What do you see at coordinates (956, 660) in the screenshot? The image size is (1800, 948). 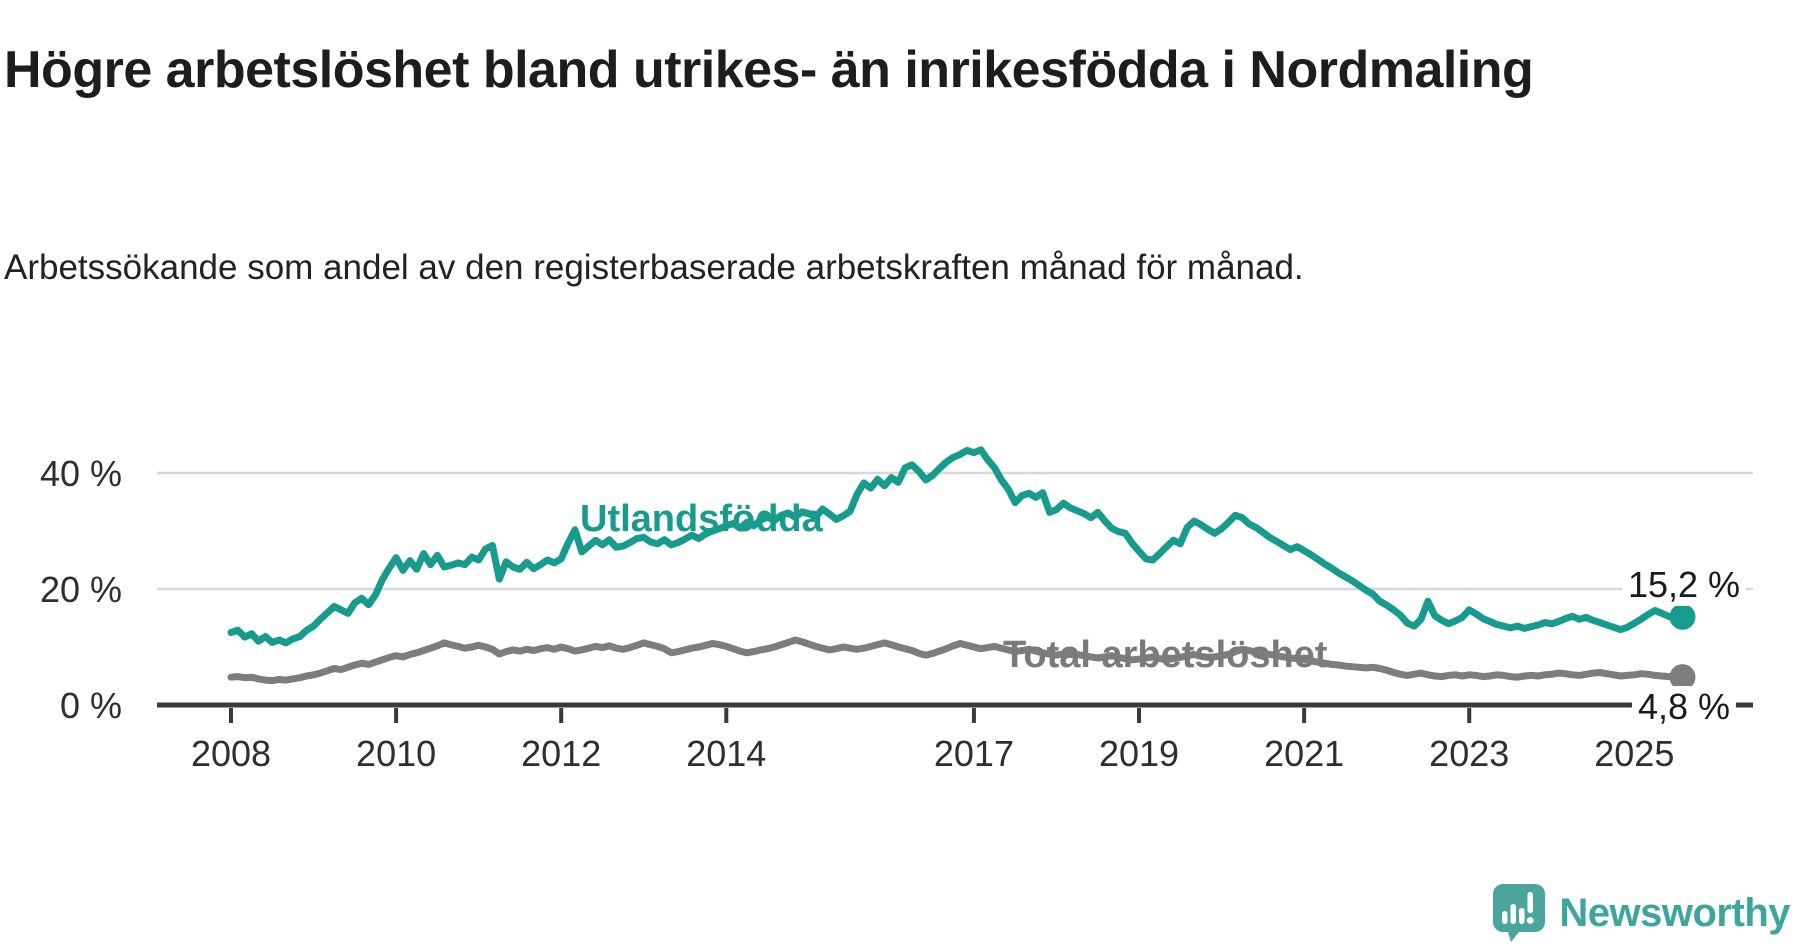 I see `series-line-total-arbetsl-shet` at bounding box center [956, 660].